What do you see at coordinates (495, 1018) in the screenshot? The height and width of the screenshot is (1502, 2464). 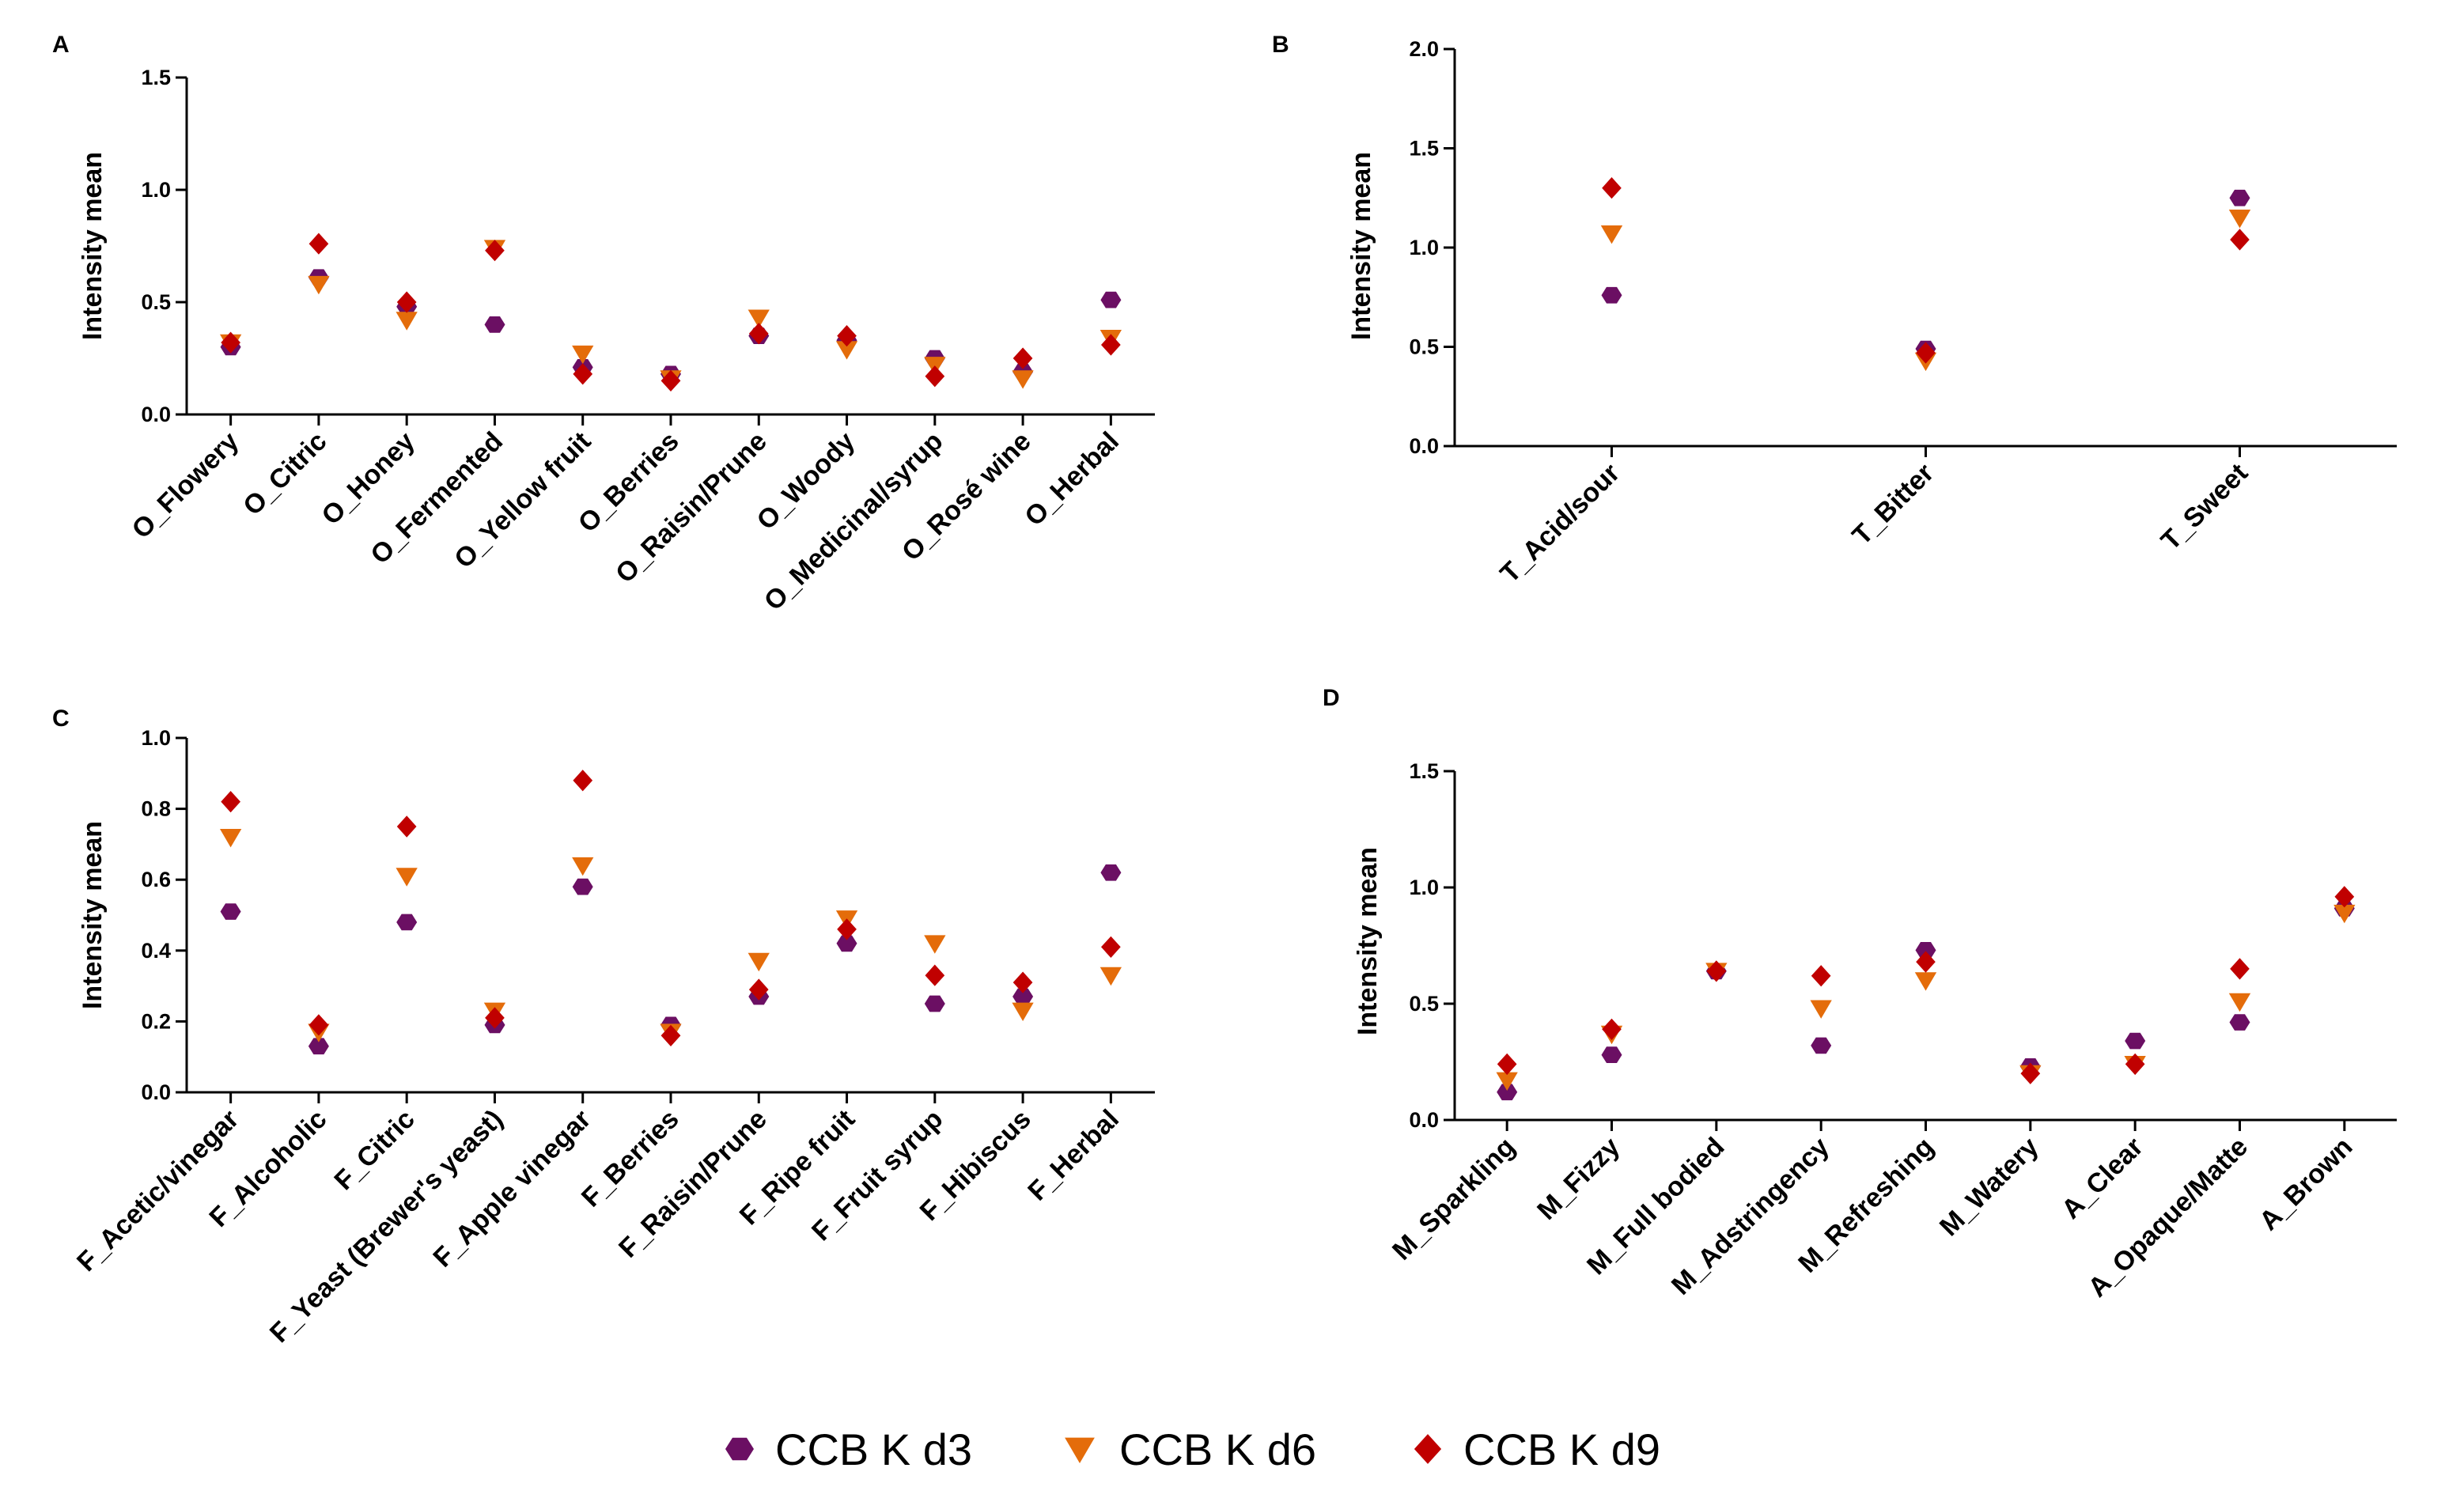 I see `point-ccb-k-d9-f-yeast-brewer-s-yeast` at bounding box center [495, 1018].